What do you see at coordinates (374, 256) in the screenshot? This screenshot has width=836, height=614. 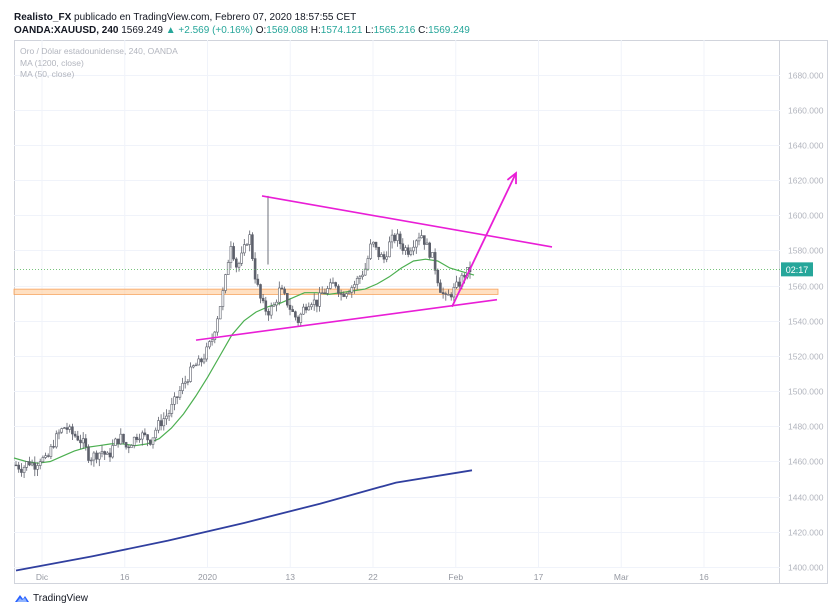 I see `trend-drawings` at bounding box center [374, 256].